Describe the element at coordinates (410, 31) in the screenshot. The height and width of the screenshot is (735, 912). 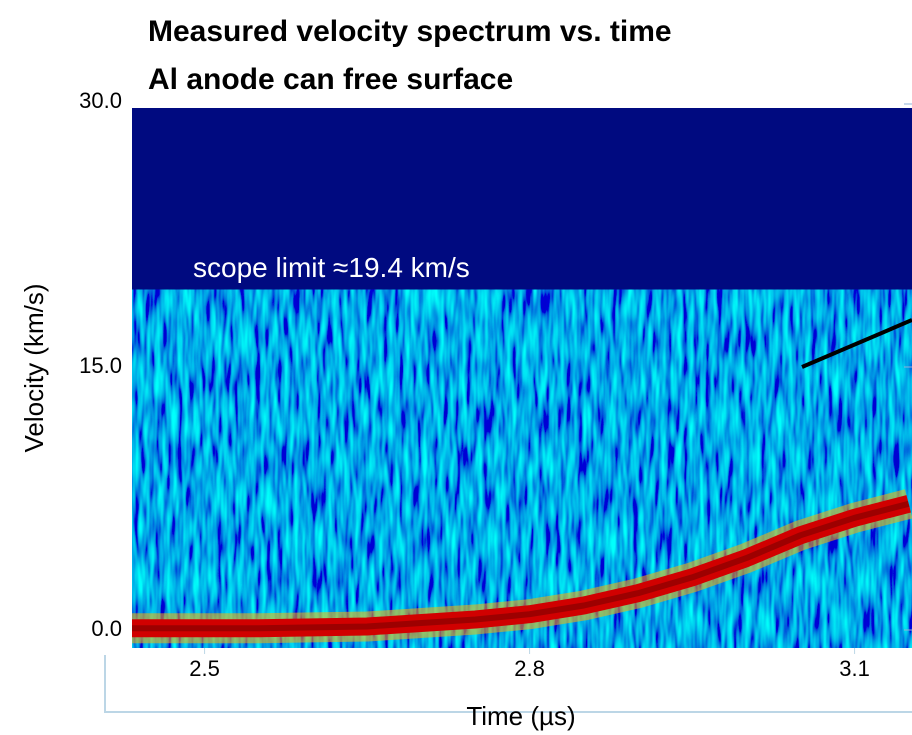
I see `chart-title: Measured velocity spectrum vs. time` at that location.